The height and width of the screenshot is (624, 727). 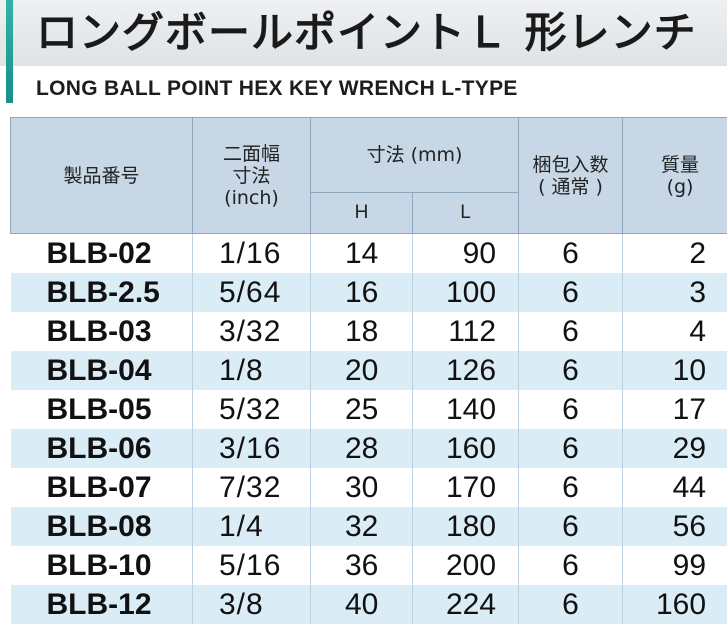 What do you see at coordinates (277, 89) in the screenshot?
I see `page-subtitle: LONG BALL POINT HEX KEY WRENCH L-TYPE` at bounding box center [277, 89].